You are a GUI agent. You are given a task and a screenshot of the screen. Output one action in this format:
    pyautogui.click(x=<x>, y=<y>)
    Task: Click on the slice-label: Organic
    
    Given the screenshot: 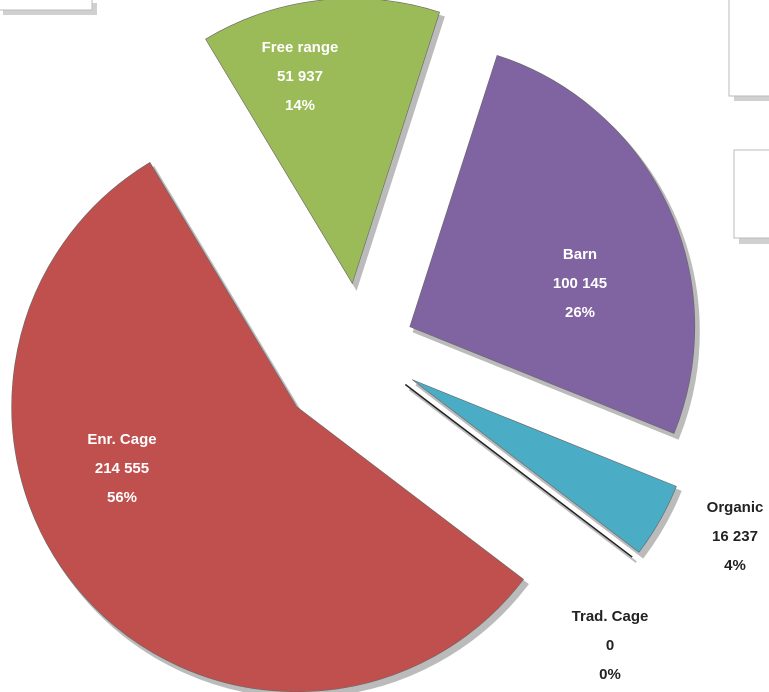 What is the action you would take?
    pyautogui.click(x=735, y=507)
    